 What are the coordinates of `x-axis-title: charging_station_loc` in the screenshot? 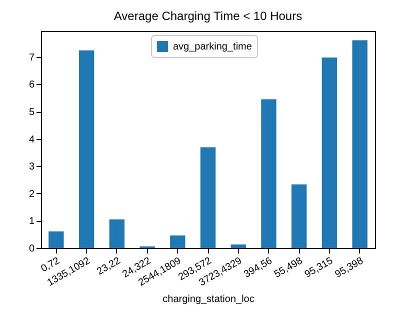 It's located at (208, 299).